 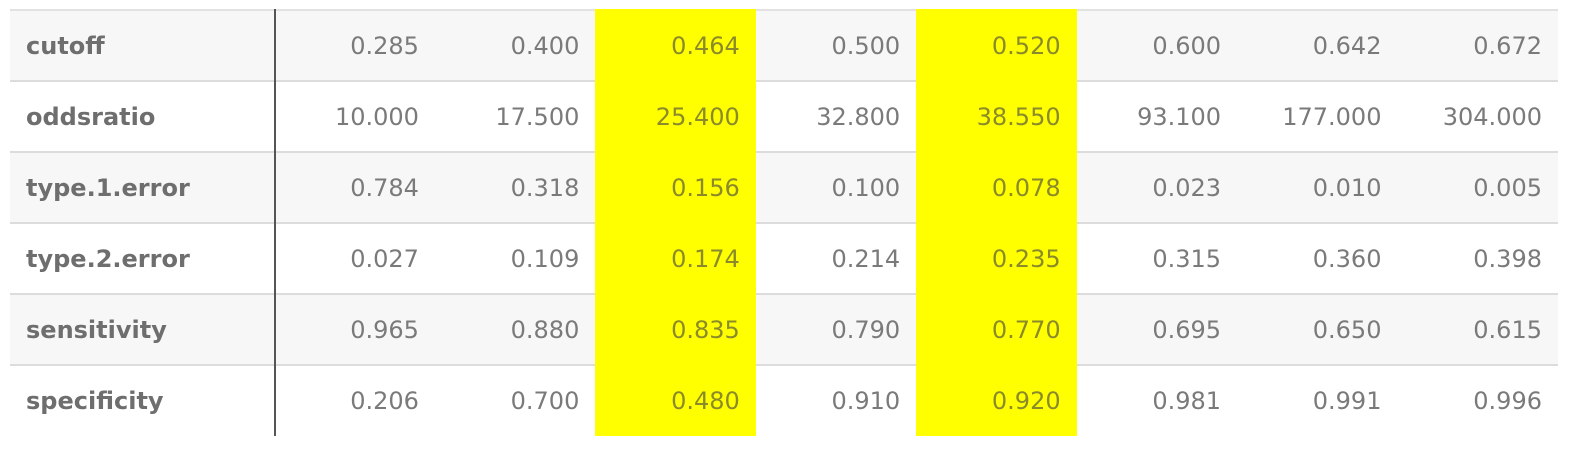 What do you see at coordinates (1317, 187) in the screenshot?
I see `table-cell: 0.010` at bounding box center [1317, 187].